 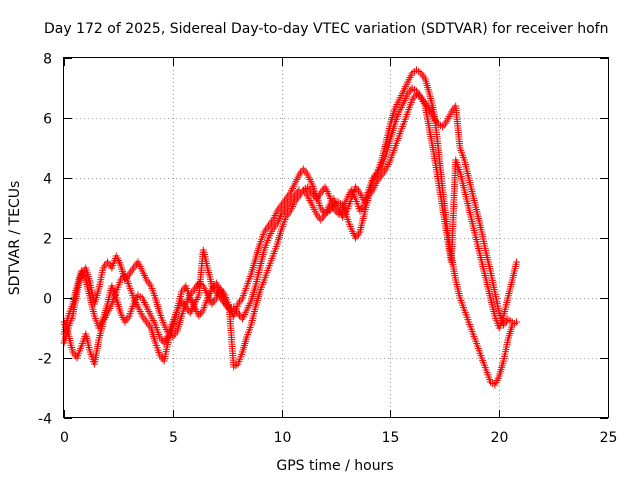 What do you see at coordinates (47, 240) in the screenshot?
I see `y-tick-label: 2` at bounding box center [47, 240].